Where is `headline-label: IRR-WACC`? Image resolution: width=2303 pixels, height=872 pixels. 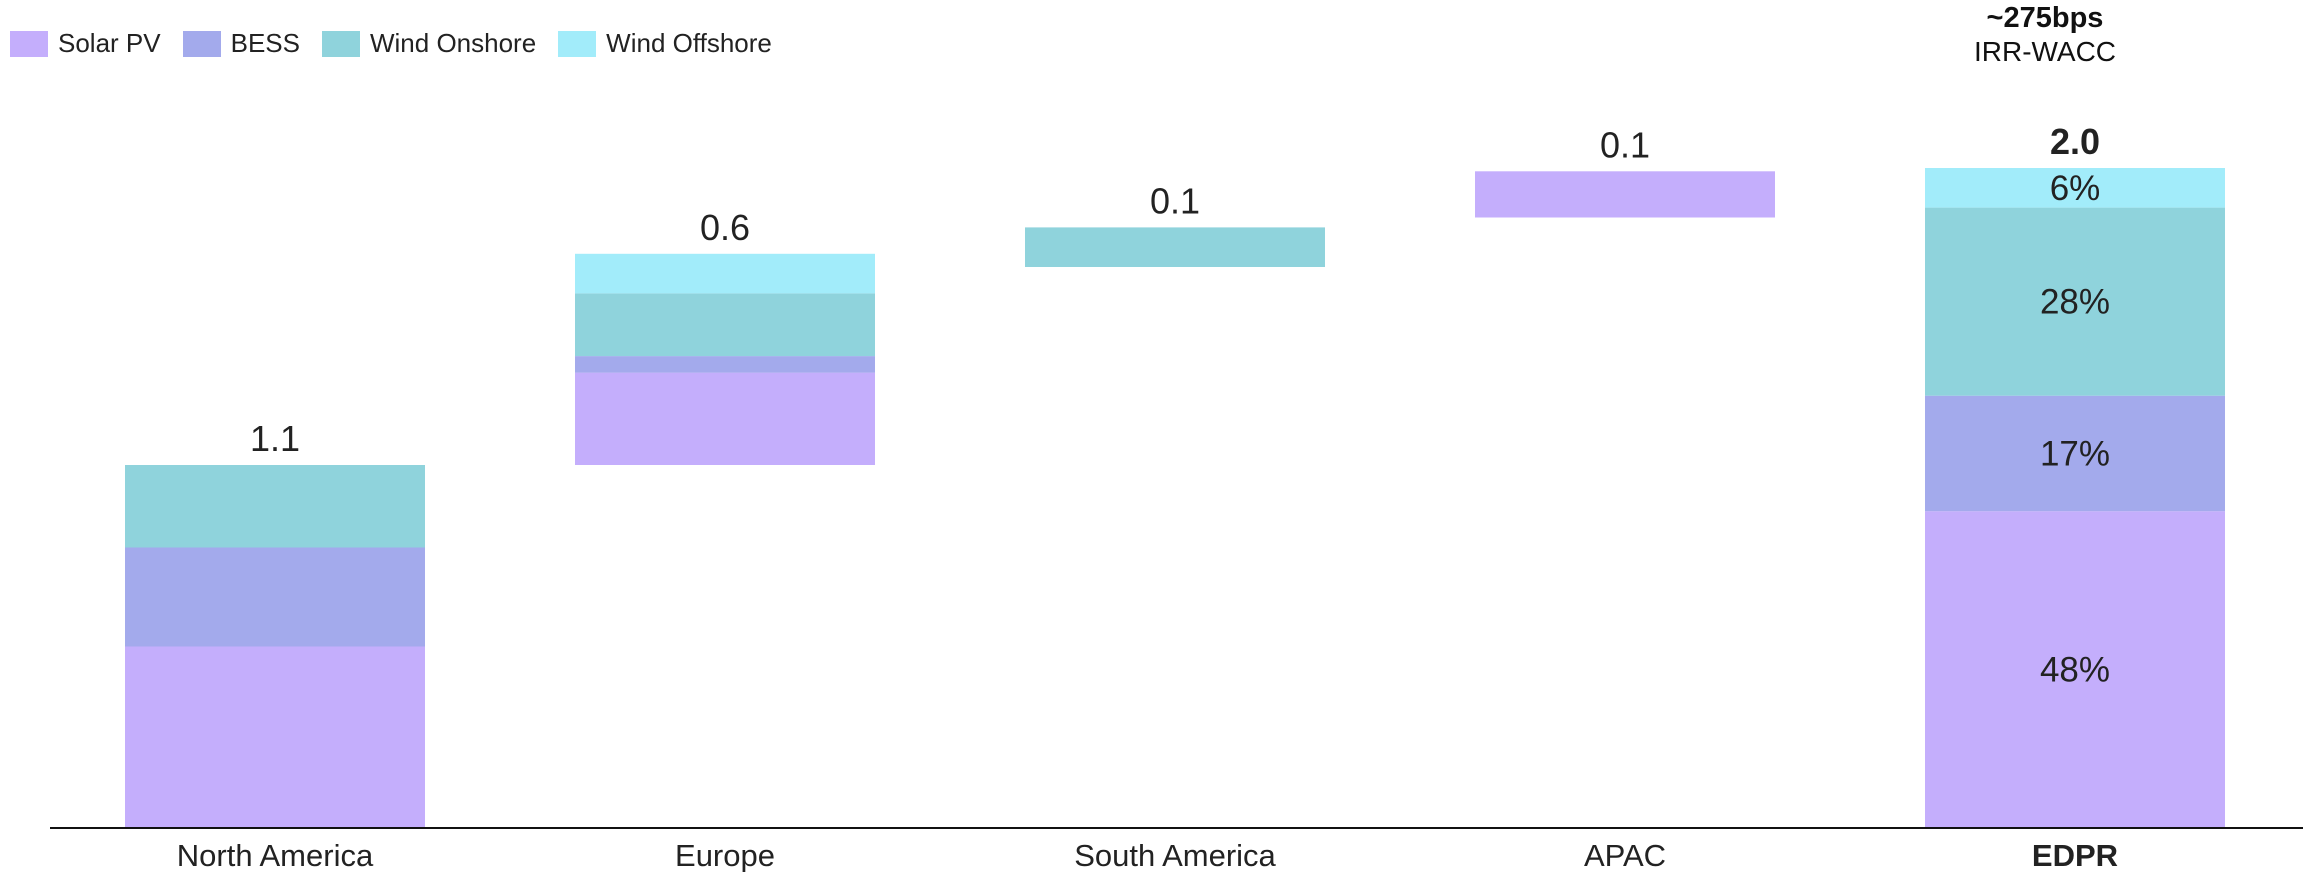
headline-label: IRR-WACC is located at coordinates (2045, 51).